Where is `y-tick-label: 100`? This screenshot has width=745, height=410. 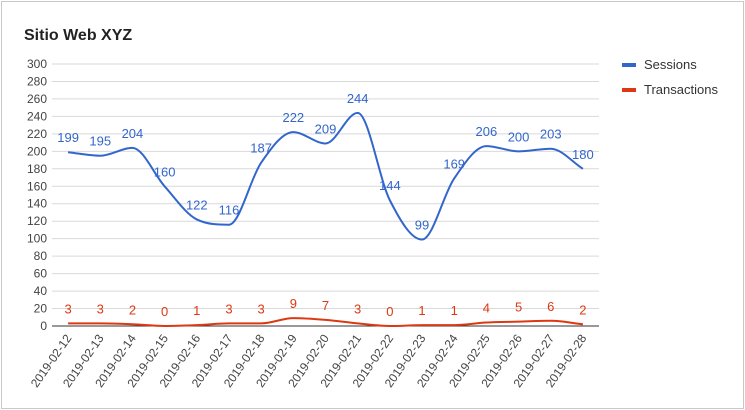
y-tick-label: 100 is located at coordinates (37, 239).